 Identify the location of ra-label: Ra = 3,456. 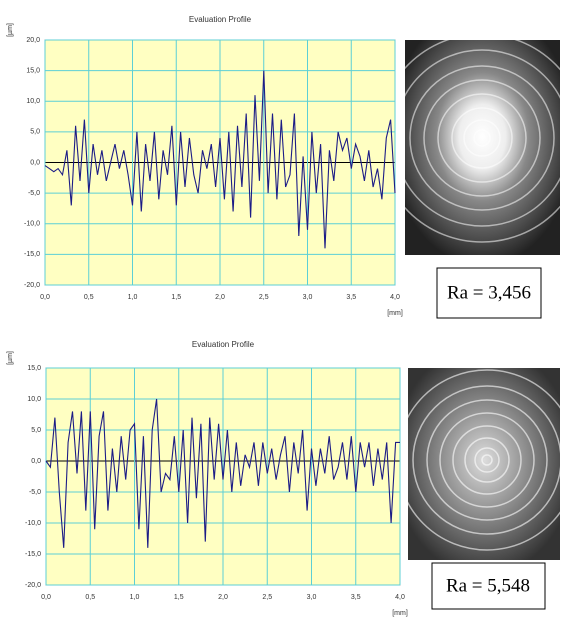
(489, 292).